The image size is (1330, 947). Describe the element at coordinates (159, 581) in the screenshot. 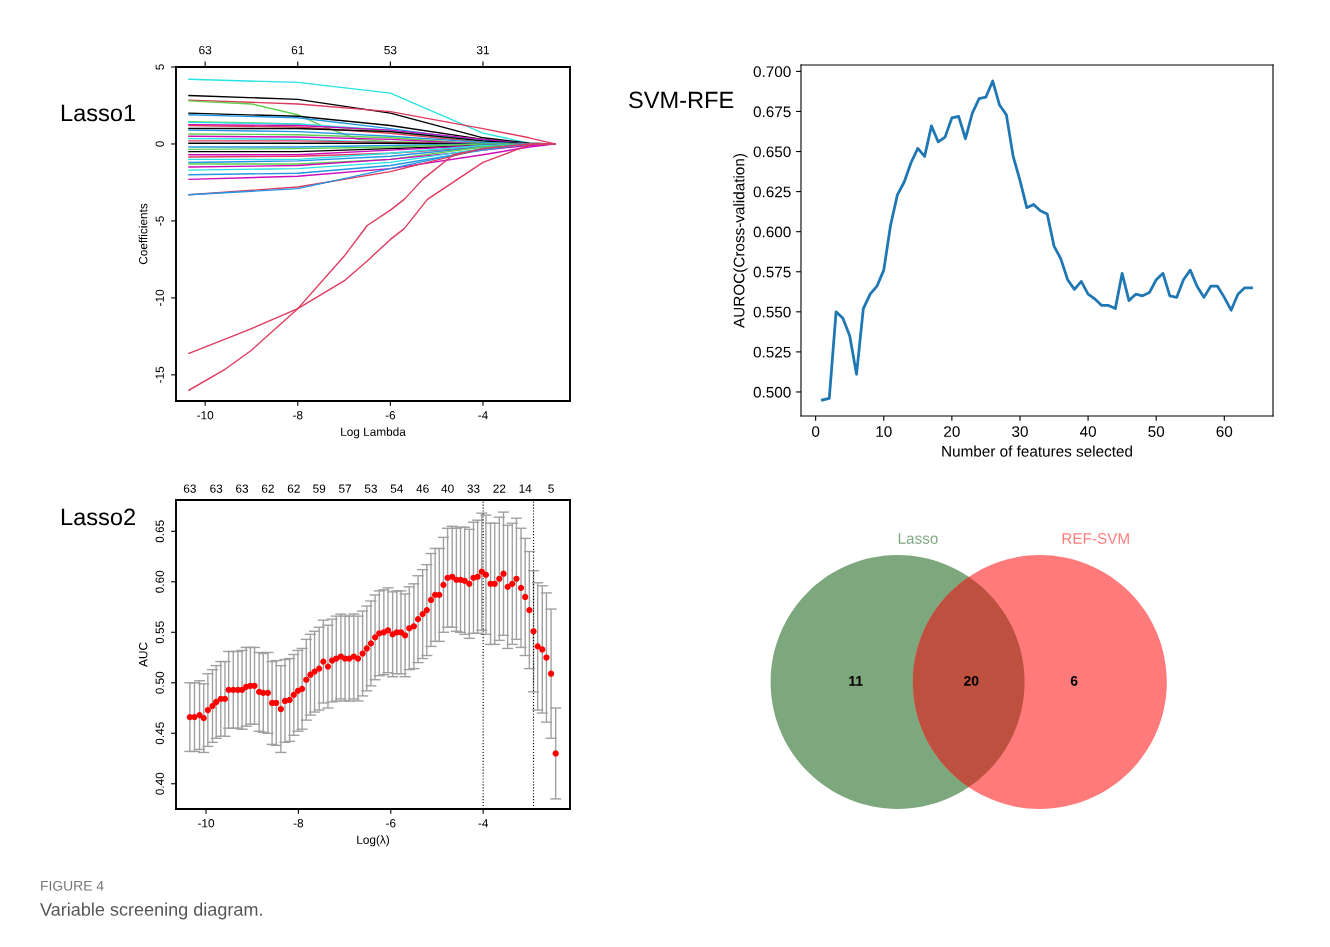

I see `y-tick-label: 0.60` at that location.